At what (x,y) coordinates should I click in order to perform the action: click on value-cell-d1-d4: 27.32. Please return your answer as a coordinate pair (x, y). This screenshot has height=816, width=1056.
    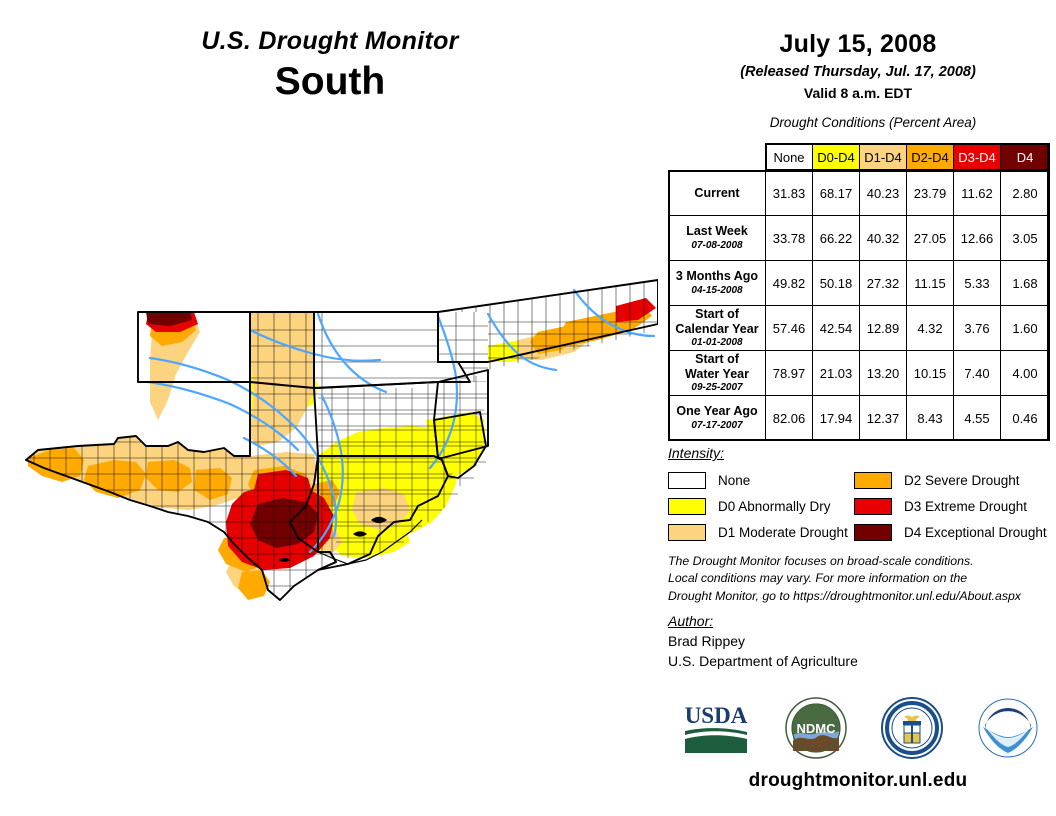
    Looking at the image, I should click on (883, 283).